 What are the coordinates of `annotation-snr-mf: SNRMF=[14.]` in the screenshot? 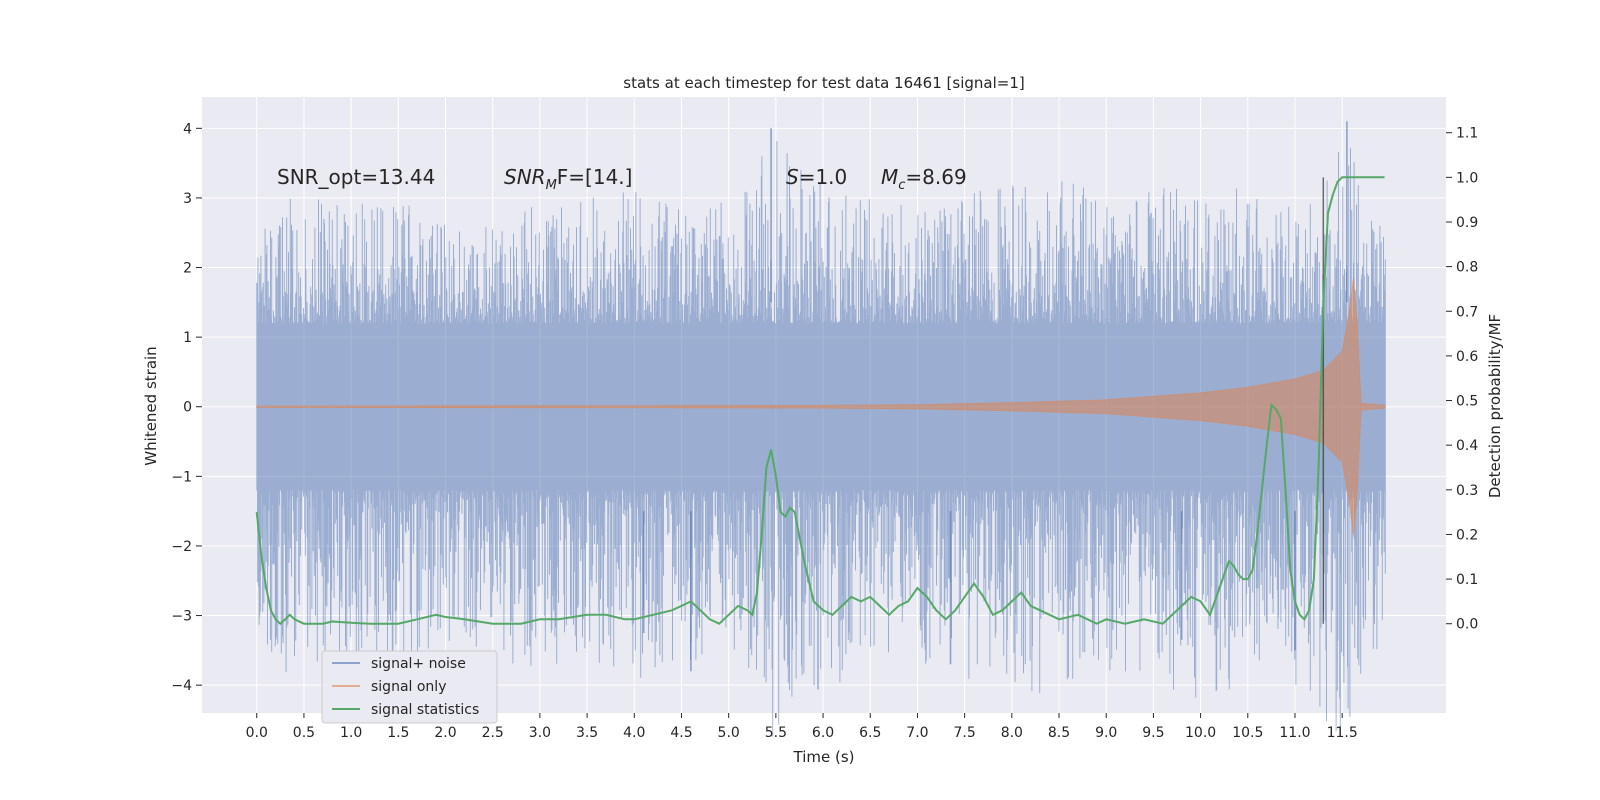 It's located at (568, 179).